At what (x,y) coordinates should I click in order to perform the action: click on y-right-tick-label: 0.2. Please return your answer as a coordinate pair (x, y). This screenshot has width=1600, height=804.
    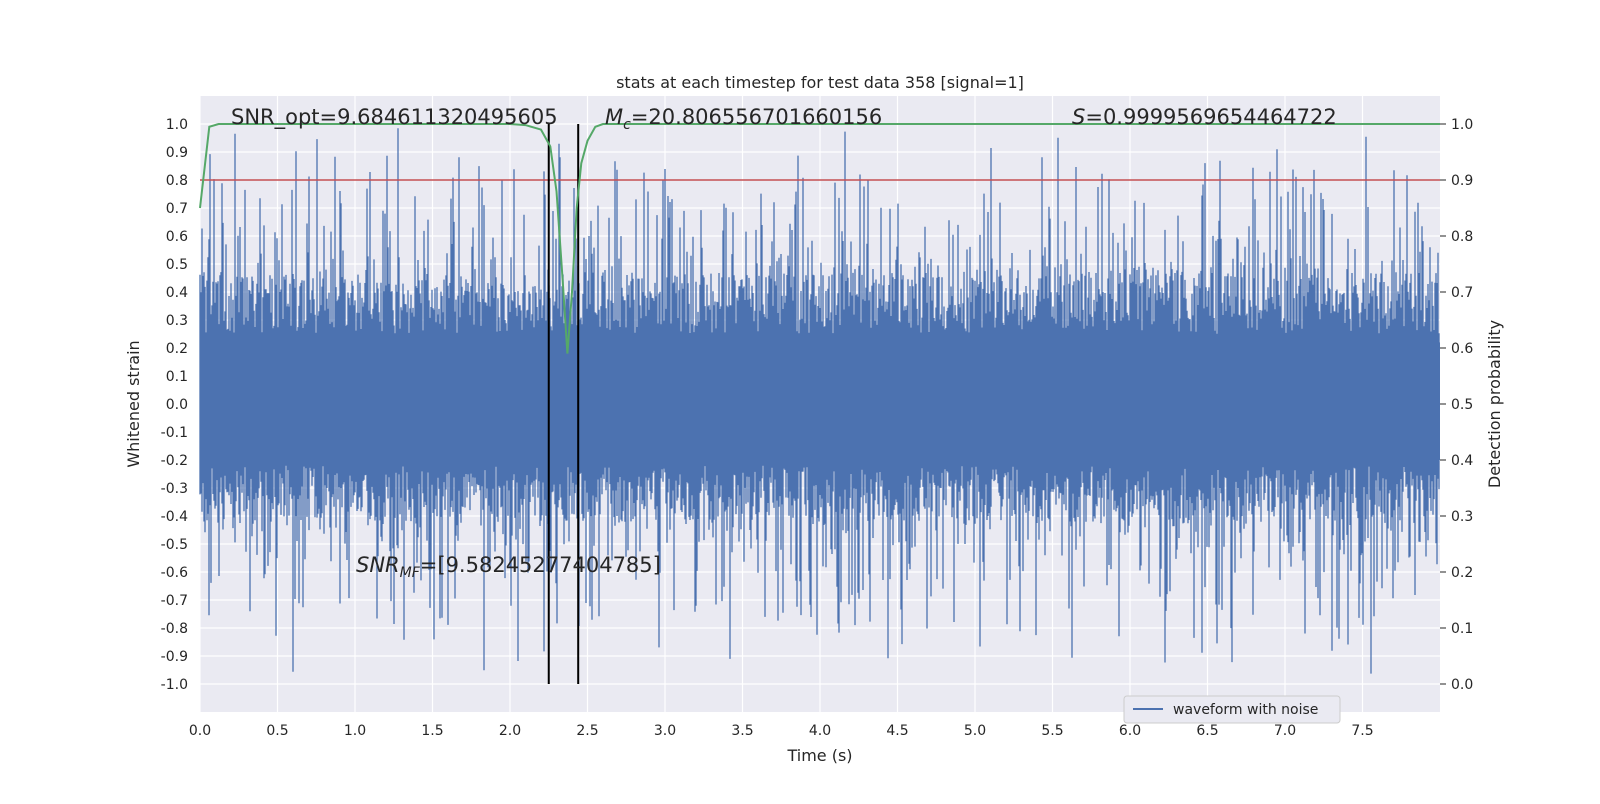
    Looking at the image, I should click on (1462, 573).